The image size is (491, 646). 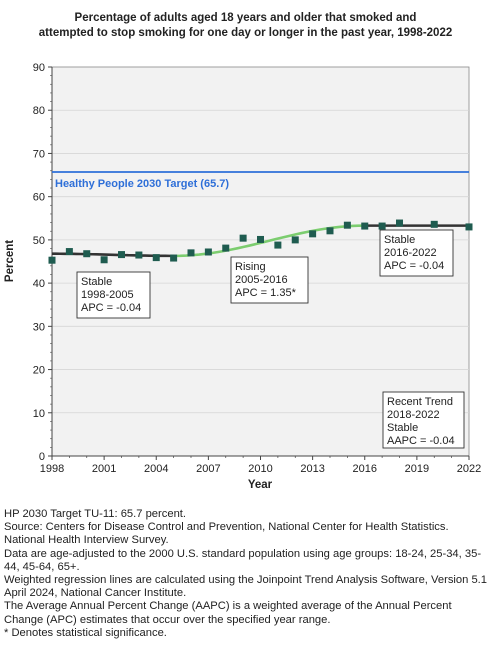 I want to click on annotation-text: 2018-2022, so click(x=413, y=415).